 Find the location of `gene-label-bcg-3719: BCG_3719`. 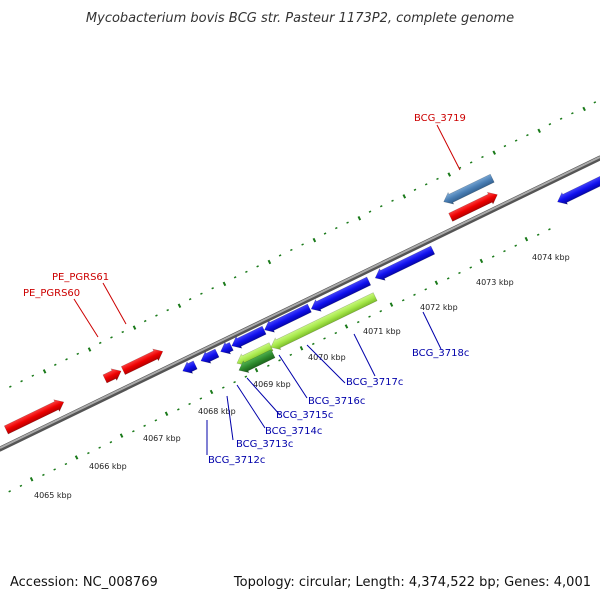

gene-label-bcg-3719: BCG_3719 is located at coordinates (440, 118).